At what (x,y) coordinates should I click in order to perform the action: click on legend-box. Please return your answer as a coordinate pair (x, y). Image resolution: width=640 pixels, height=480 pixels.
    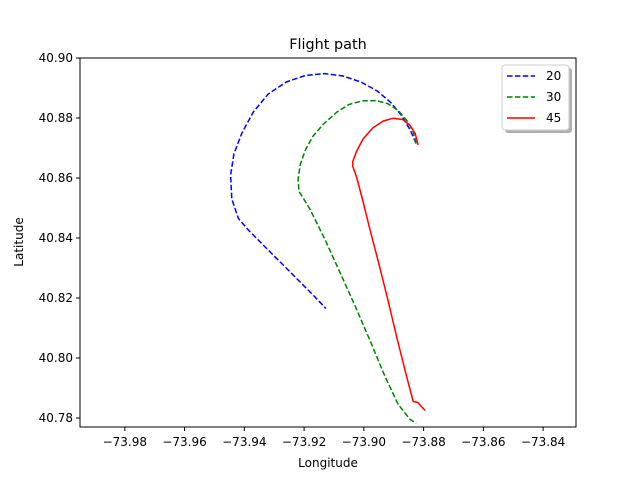
    Looking at the image, I should click on (535, 97).